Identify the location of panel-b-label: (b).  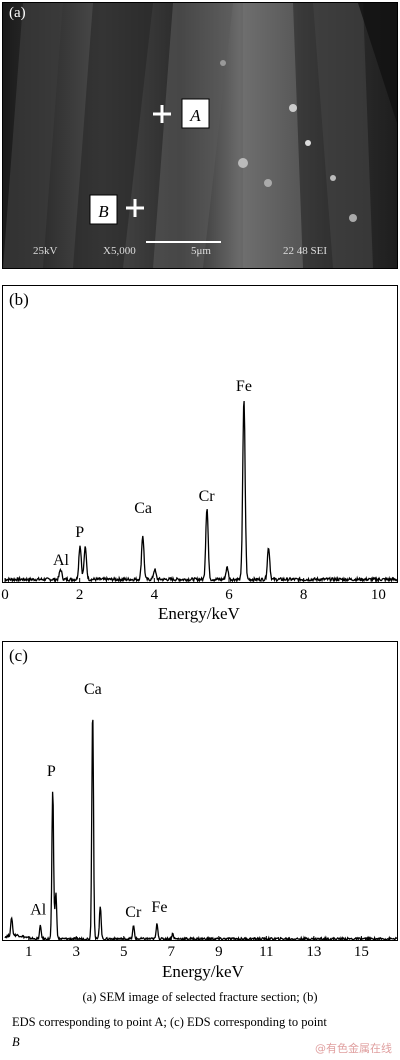
(19, 299).